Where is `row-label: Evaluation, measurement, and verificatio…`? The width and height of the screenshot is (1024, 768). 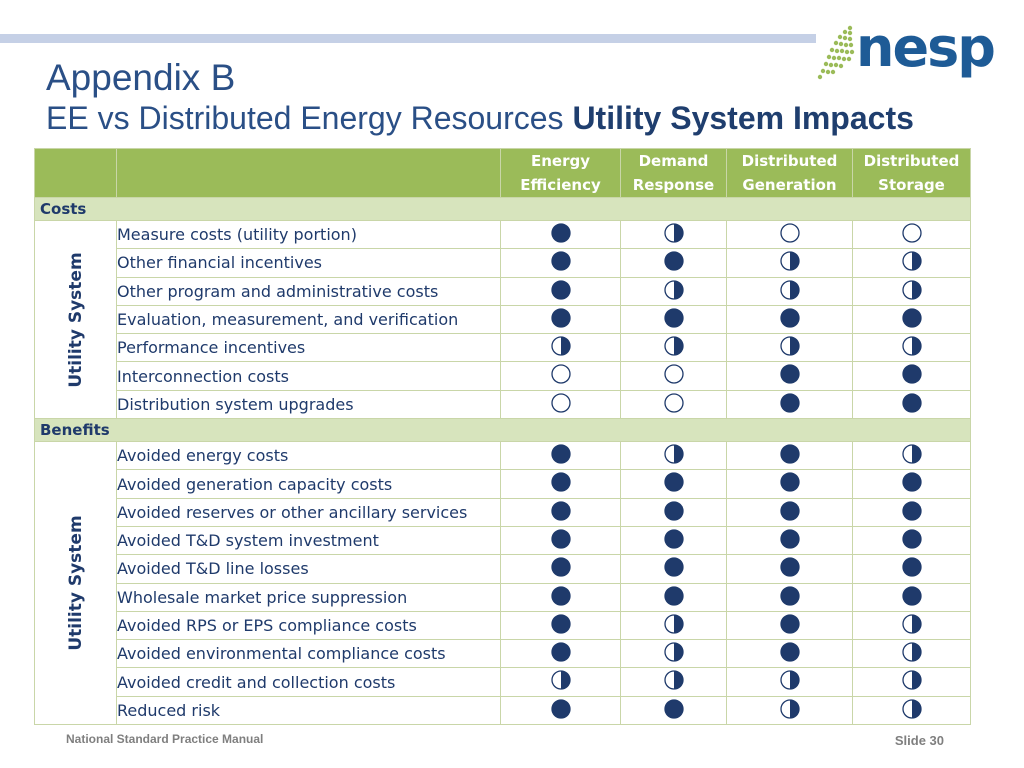 row-label: Evaluation, measurement, and verificatio… is located at coordinates (308, 319).